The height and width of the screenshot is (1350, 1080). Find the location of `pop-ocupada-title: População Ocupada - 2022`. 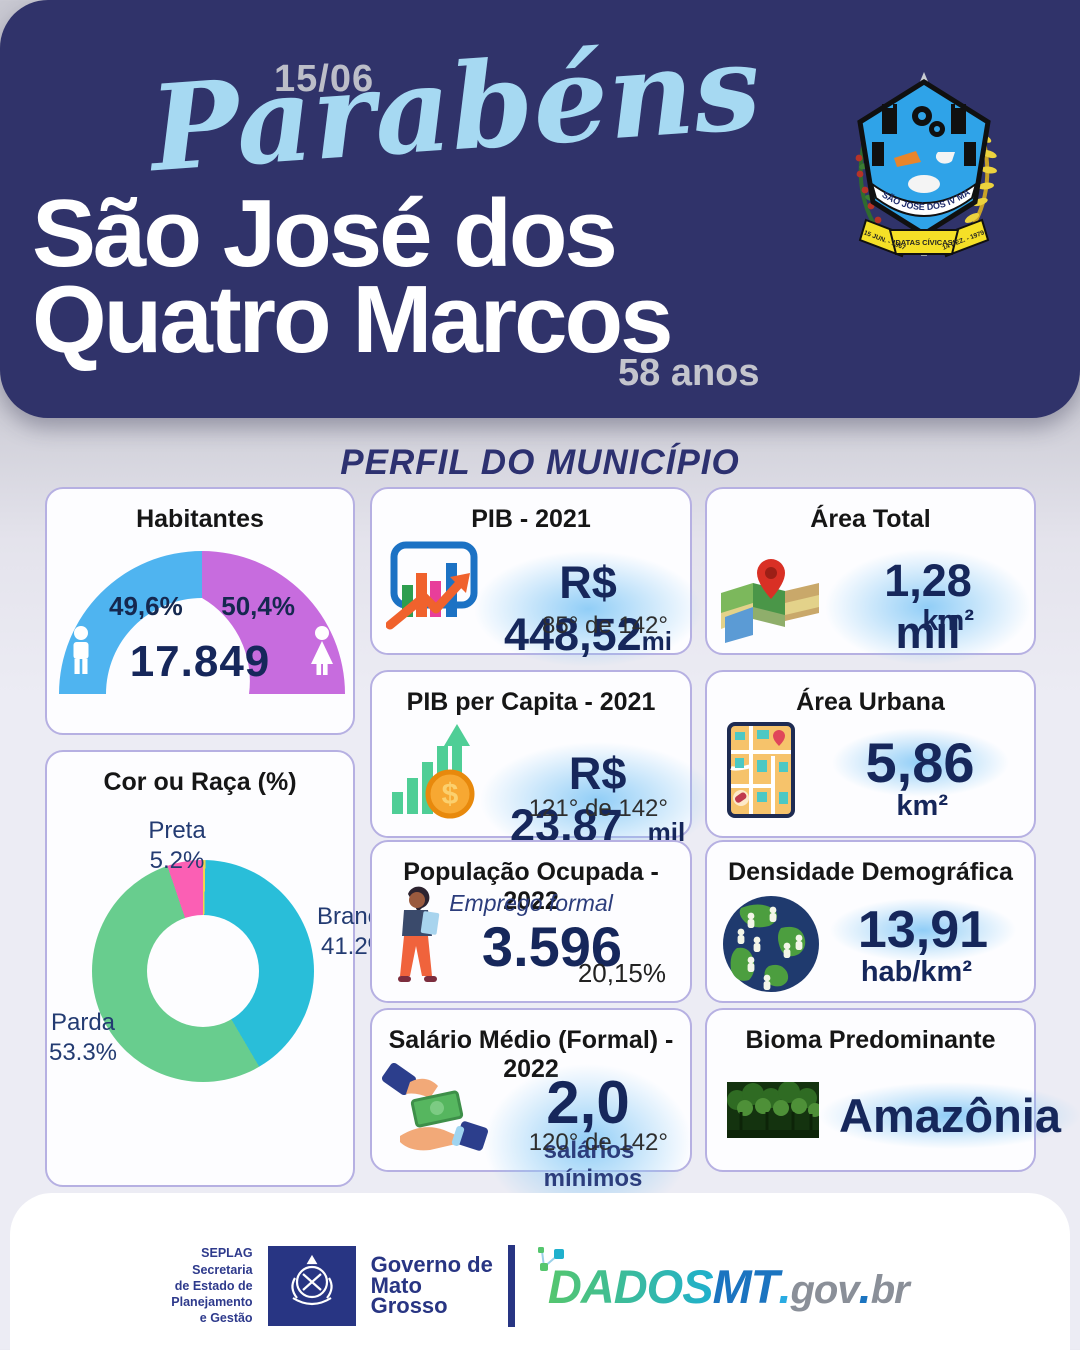

pop-ocupada-title: População Ocupada - 2022 is located at coordinates (531, 886).